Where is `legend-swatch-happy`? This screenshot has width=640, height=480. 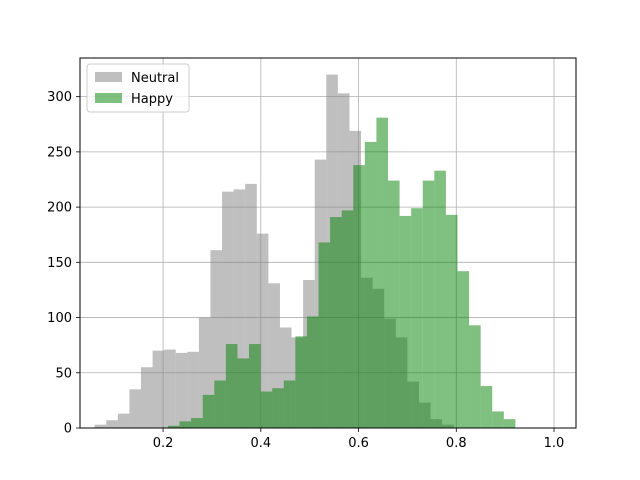
legend-swatch-happy is located at coordinates (108, 98).